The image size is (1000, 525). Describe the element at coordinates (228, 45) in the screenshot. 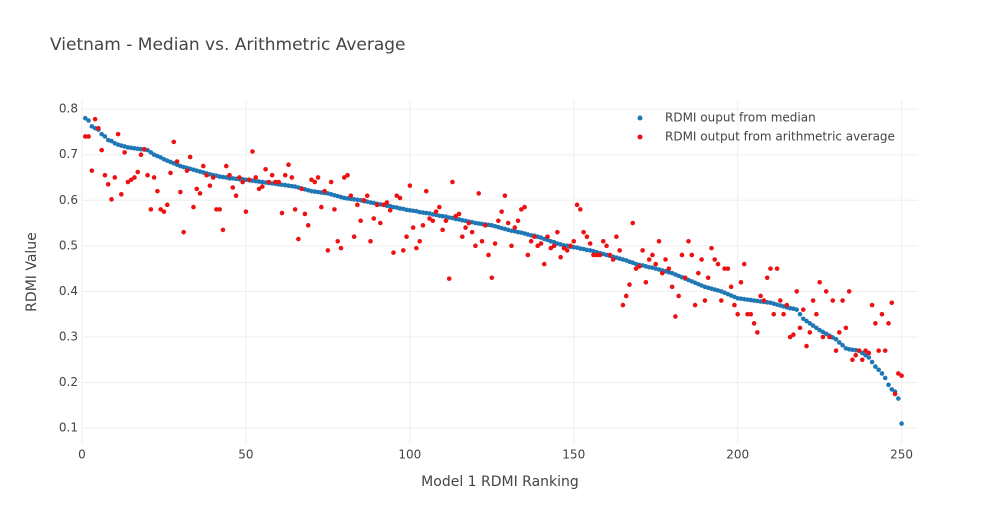

I see `chart-title: Vietnam - Median vs. Arithmetric Average` at that location.